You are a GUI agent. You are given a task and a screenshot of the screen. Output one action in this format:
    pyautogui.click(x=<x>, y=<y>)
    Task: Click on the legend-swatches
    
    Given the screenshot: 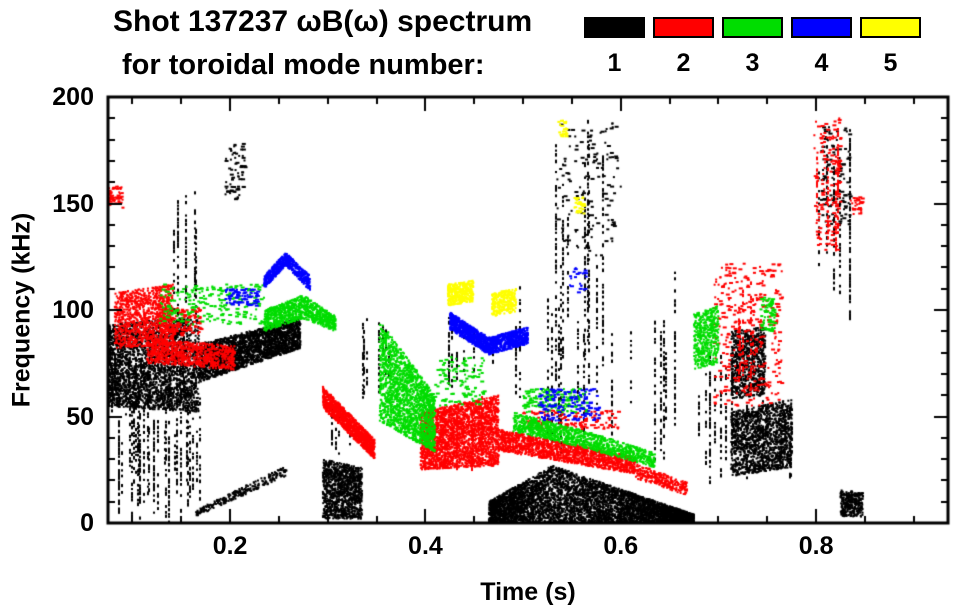 What is the action you would take?
    pyautogui.click(x=752, y=27)
    